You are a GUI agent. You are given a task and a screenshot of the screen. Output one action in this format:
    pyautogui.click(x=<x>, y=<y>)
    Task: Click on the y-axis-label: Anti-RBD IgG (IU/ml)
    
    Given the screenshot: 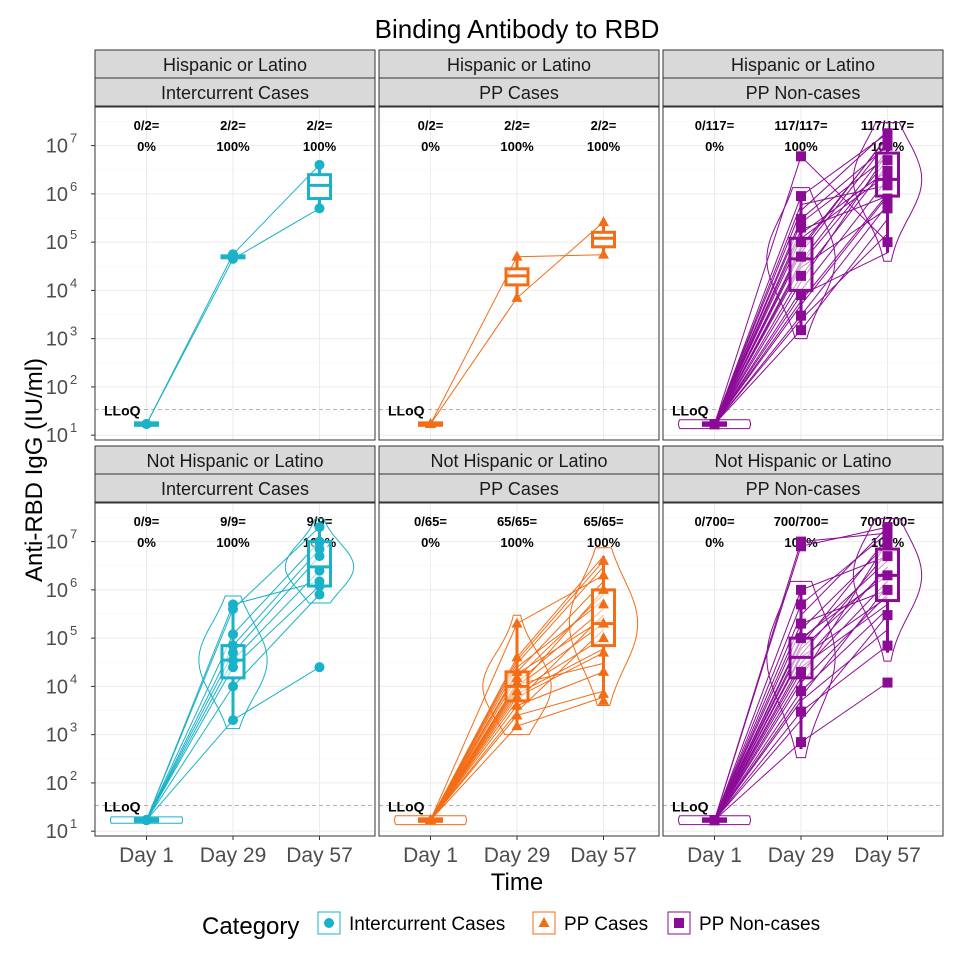 What is the action you would take?
    pyautogui.click(x=34, y=470)
    